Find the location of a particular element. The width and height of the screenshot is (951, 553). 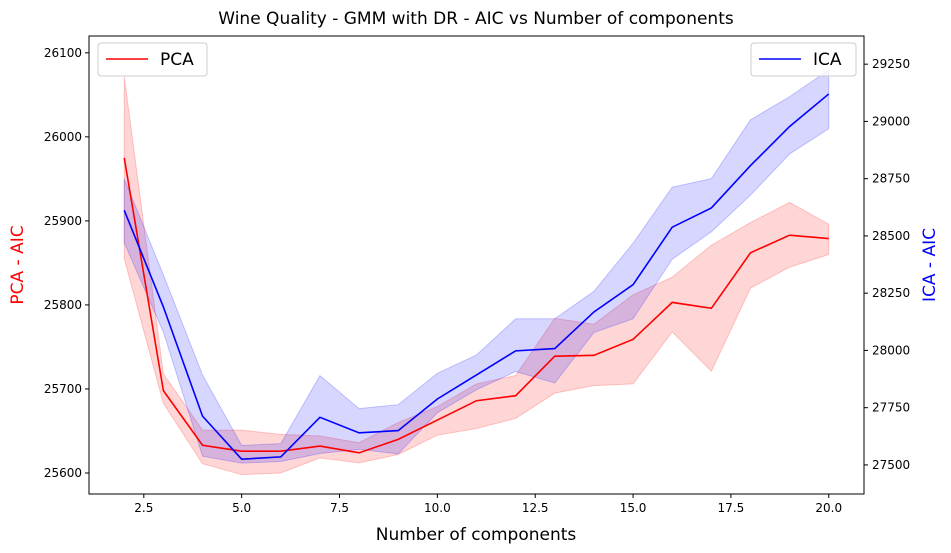

right-y-axis-label: ICA - AIC is located at coordinates (930, 265).